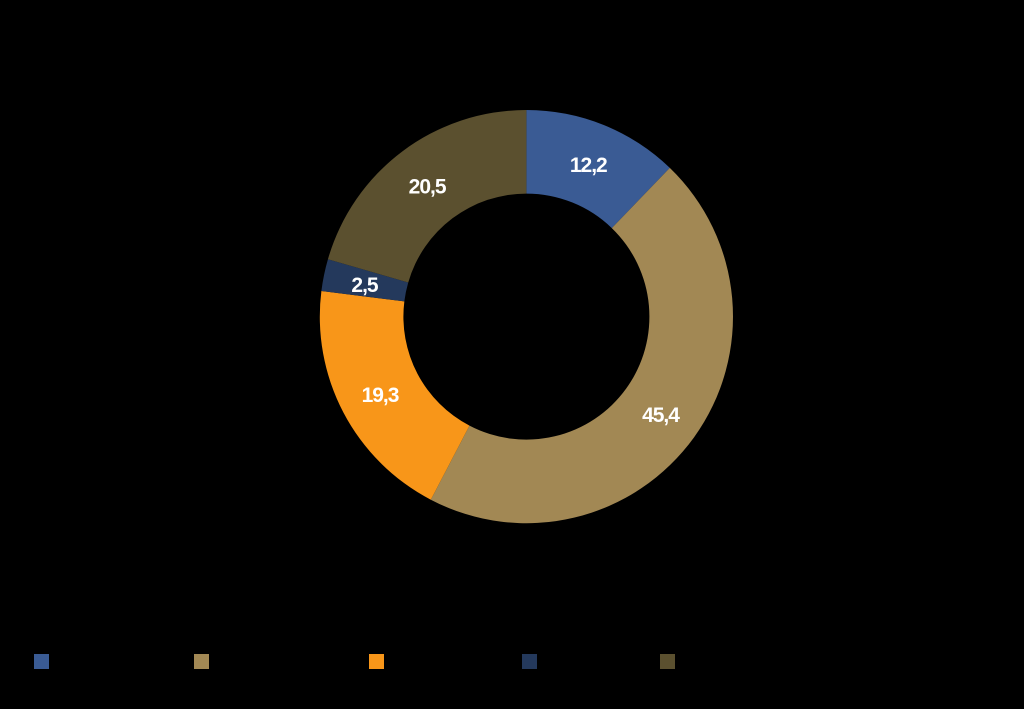 This screenshot has width=1024, height=709. What do you see at coordinates (428, 186) in the screenshot?
I see `svg-text: 20,5` at bounding box center [428, 186].